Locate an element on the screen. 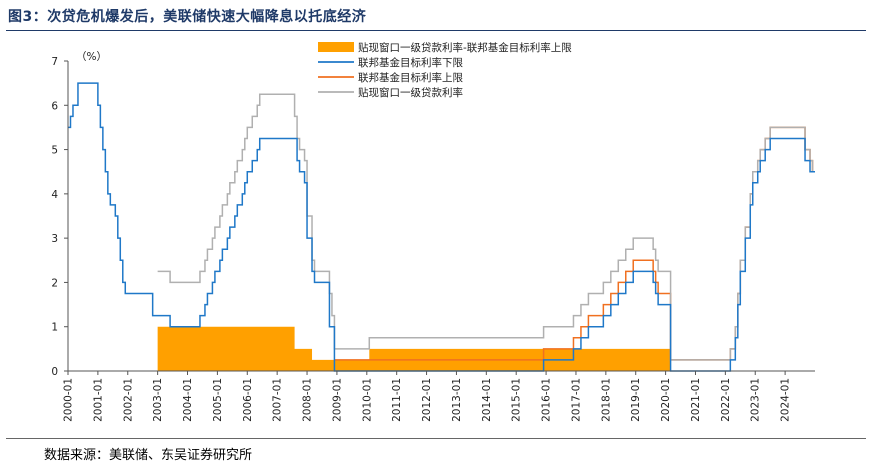  legend-label: 联邦基金目标利率下限 is located at coordinates (410, 62).